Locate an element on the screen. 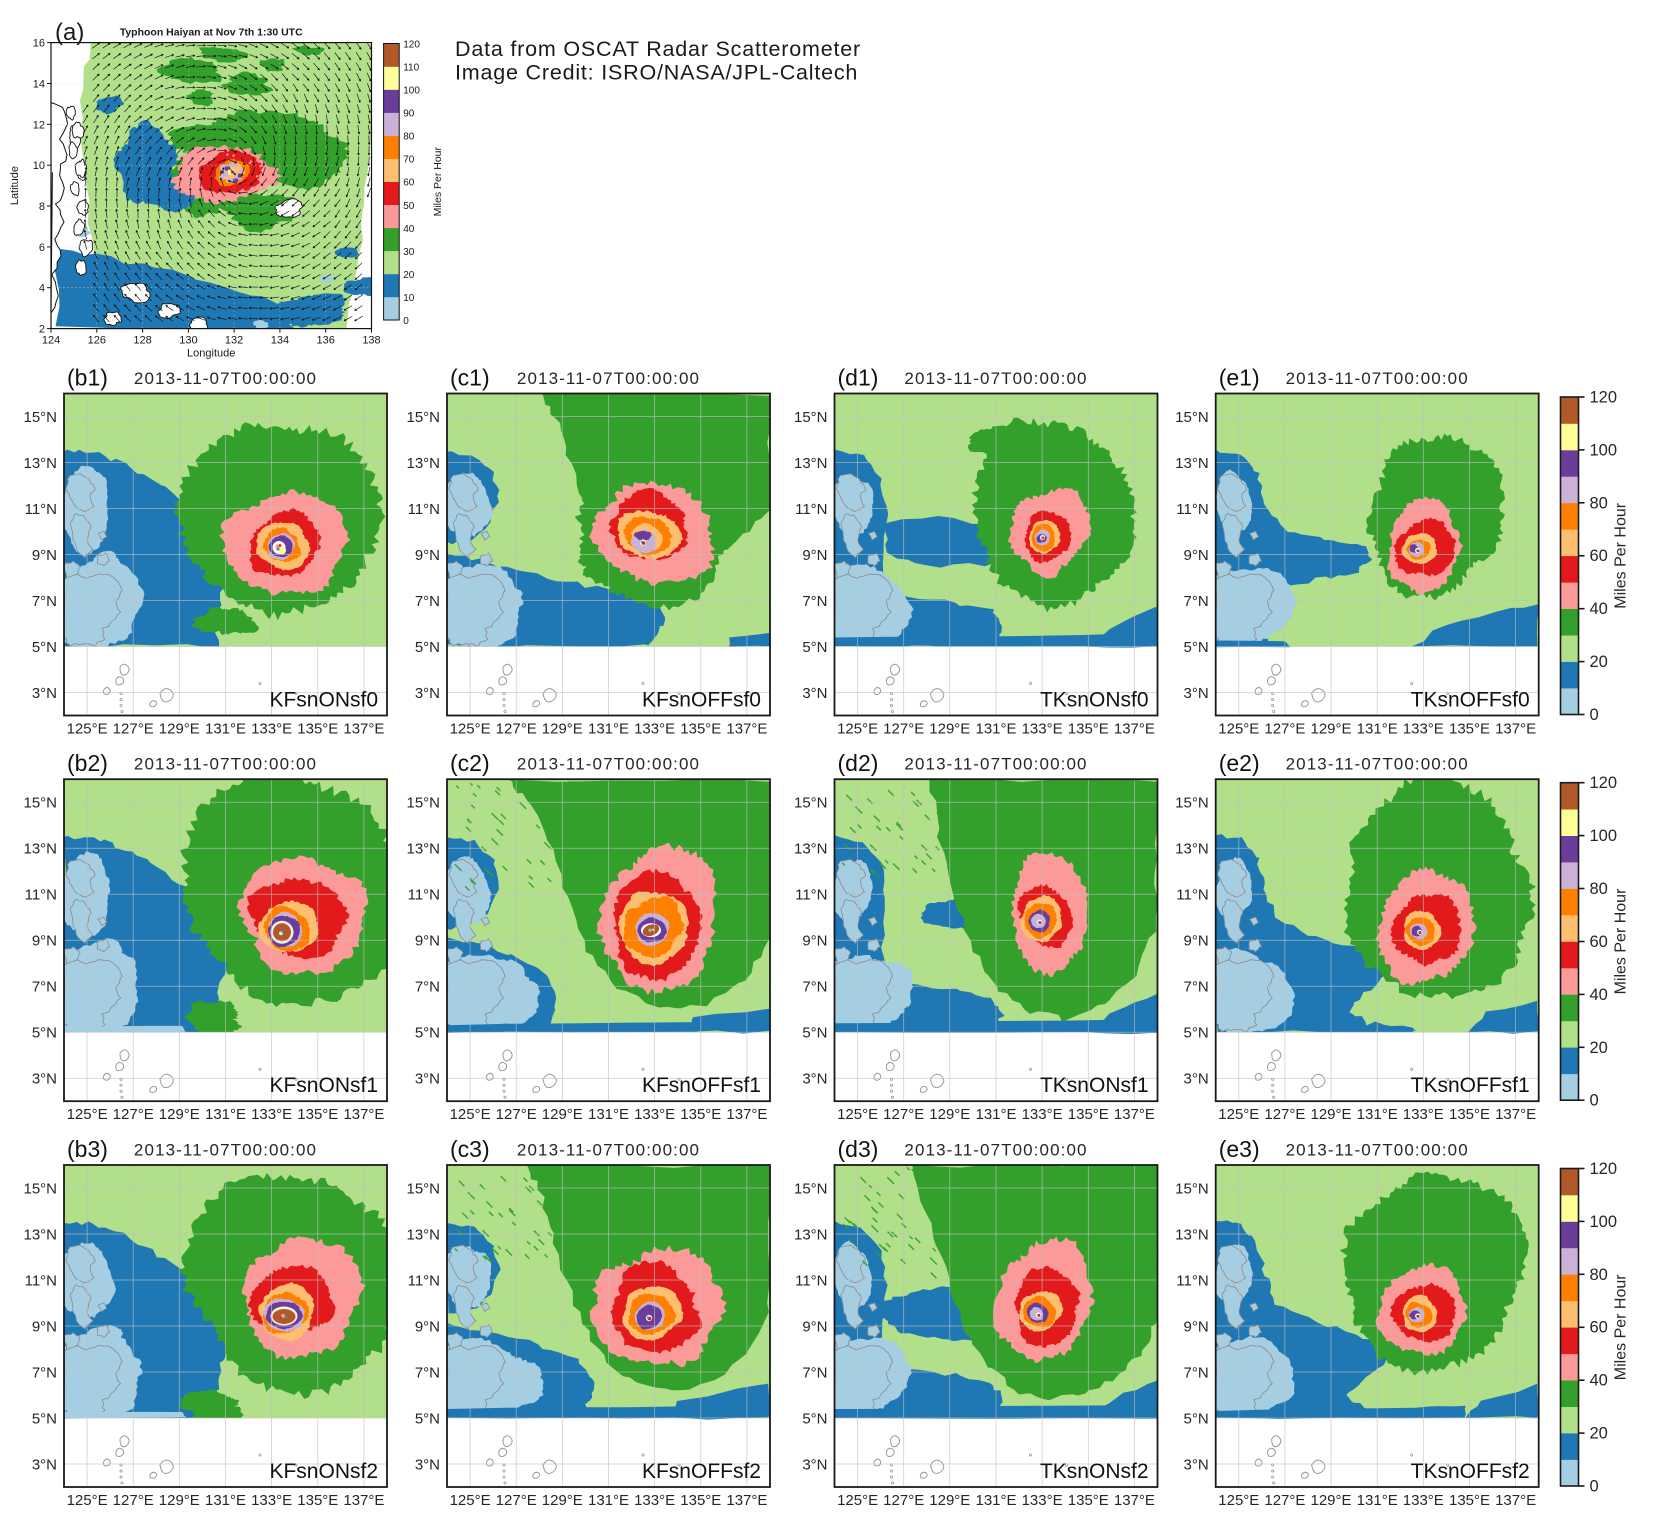  svg-text: 6 is located at coordinates (42, 248).